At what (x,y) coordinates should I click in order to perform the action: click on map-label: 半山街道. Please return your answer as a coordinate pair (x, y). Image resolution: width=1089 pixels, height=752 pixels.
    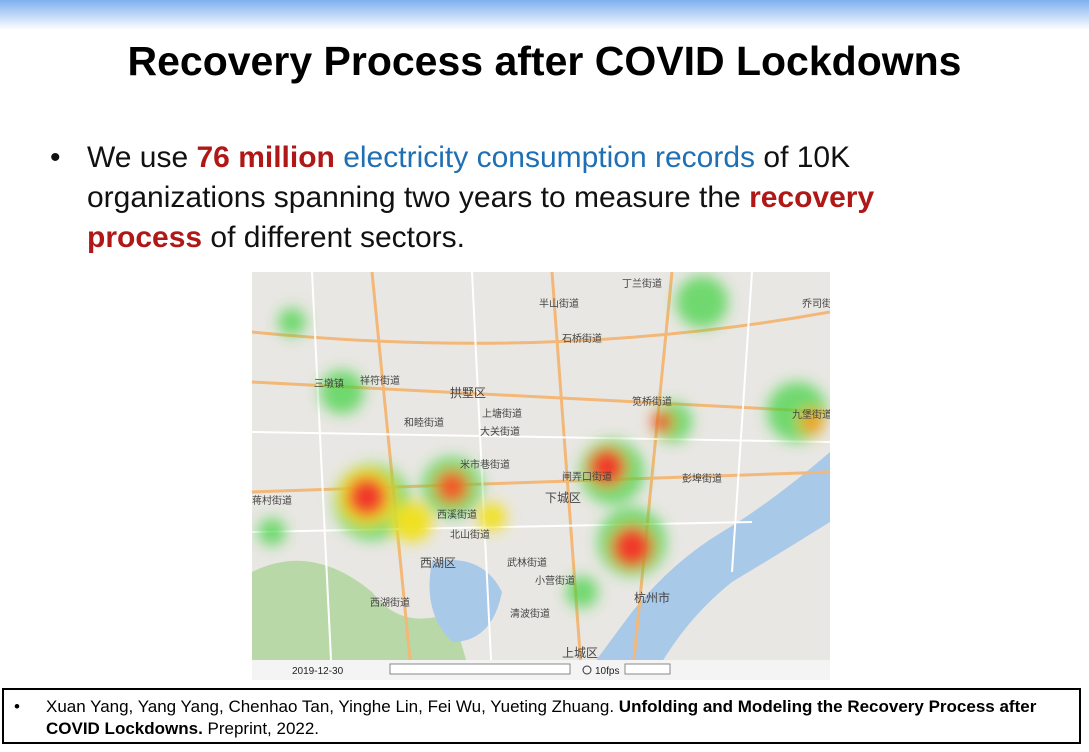
    Looking at the image, I should click on (559, 303).